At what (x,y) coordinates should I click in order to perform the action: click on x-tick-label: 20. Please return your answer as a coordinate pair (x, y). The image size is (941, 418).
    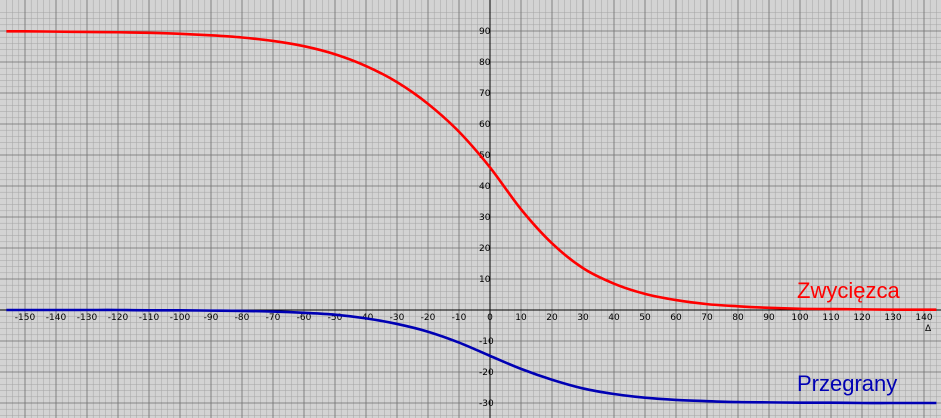
    Looking at the image, I should click on (552, 318).